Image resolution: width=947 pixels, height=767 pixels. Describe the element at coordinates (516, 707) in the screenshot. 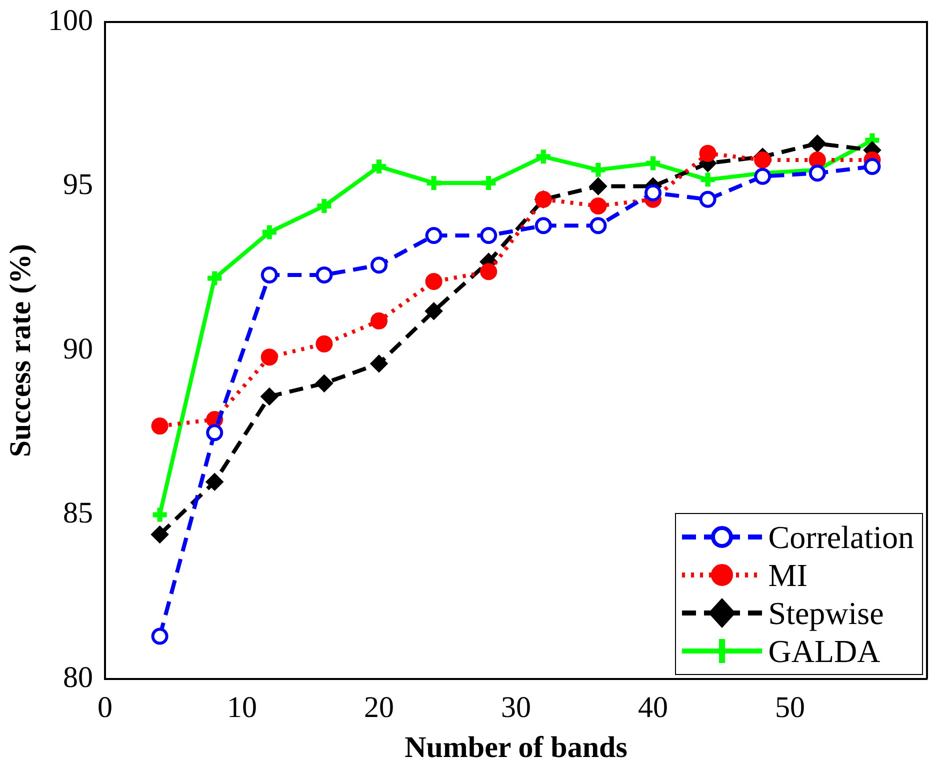

I see `x-tick-label: 30` at that location.